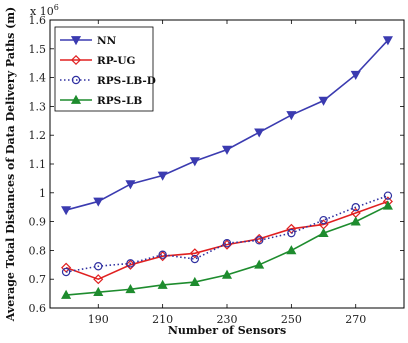 The image size is (408, 343). I want to click on legend-marker-rps-lb-d, so click(76, 80).